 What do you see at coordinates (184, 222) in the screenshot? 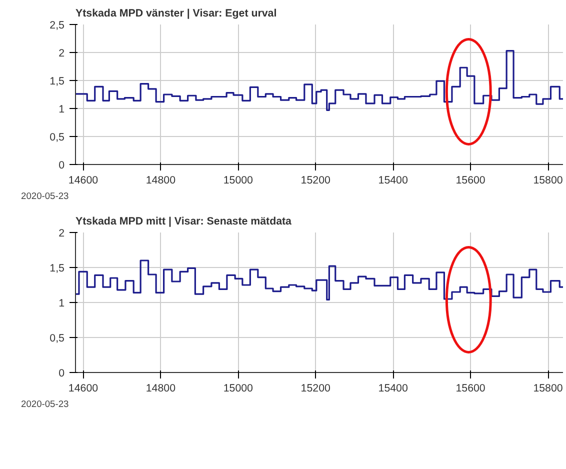
I see `chart-title: Ytskada MPD mitt | Visar: Senaste mätdata` at bounding box center [184, 222].